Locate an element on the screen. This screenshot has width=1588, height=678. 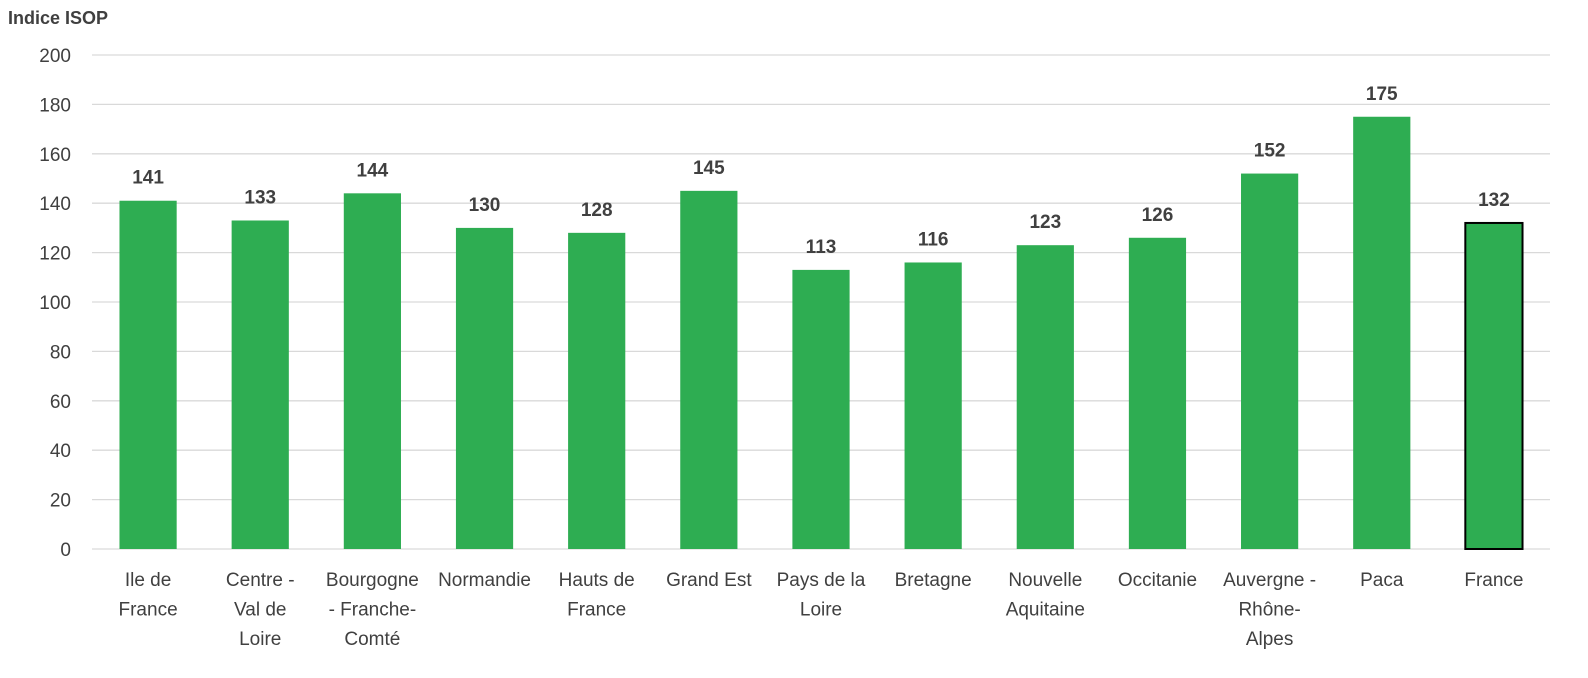
bar-pays-de-la-loire is located at coordinates (821, 409).